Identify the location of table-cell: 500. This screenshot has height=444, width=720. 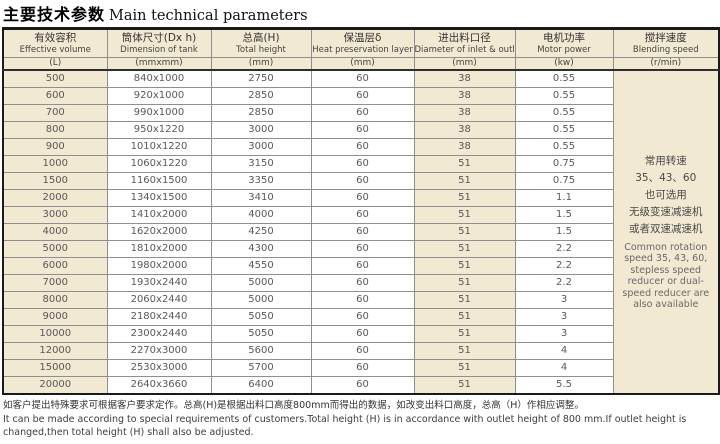
(55, 78).